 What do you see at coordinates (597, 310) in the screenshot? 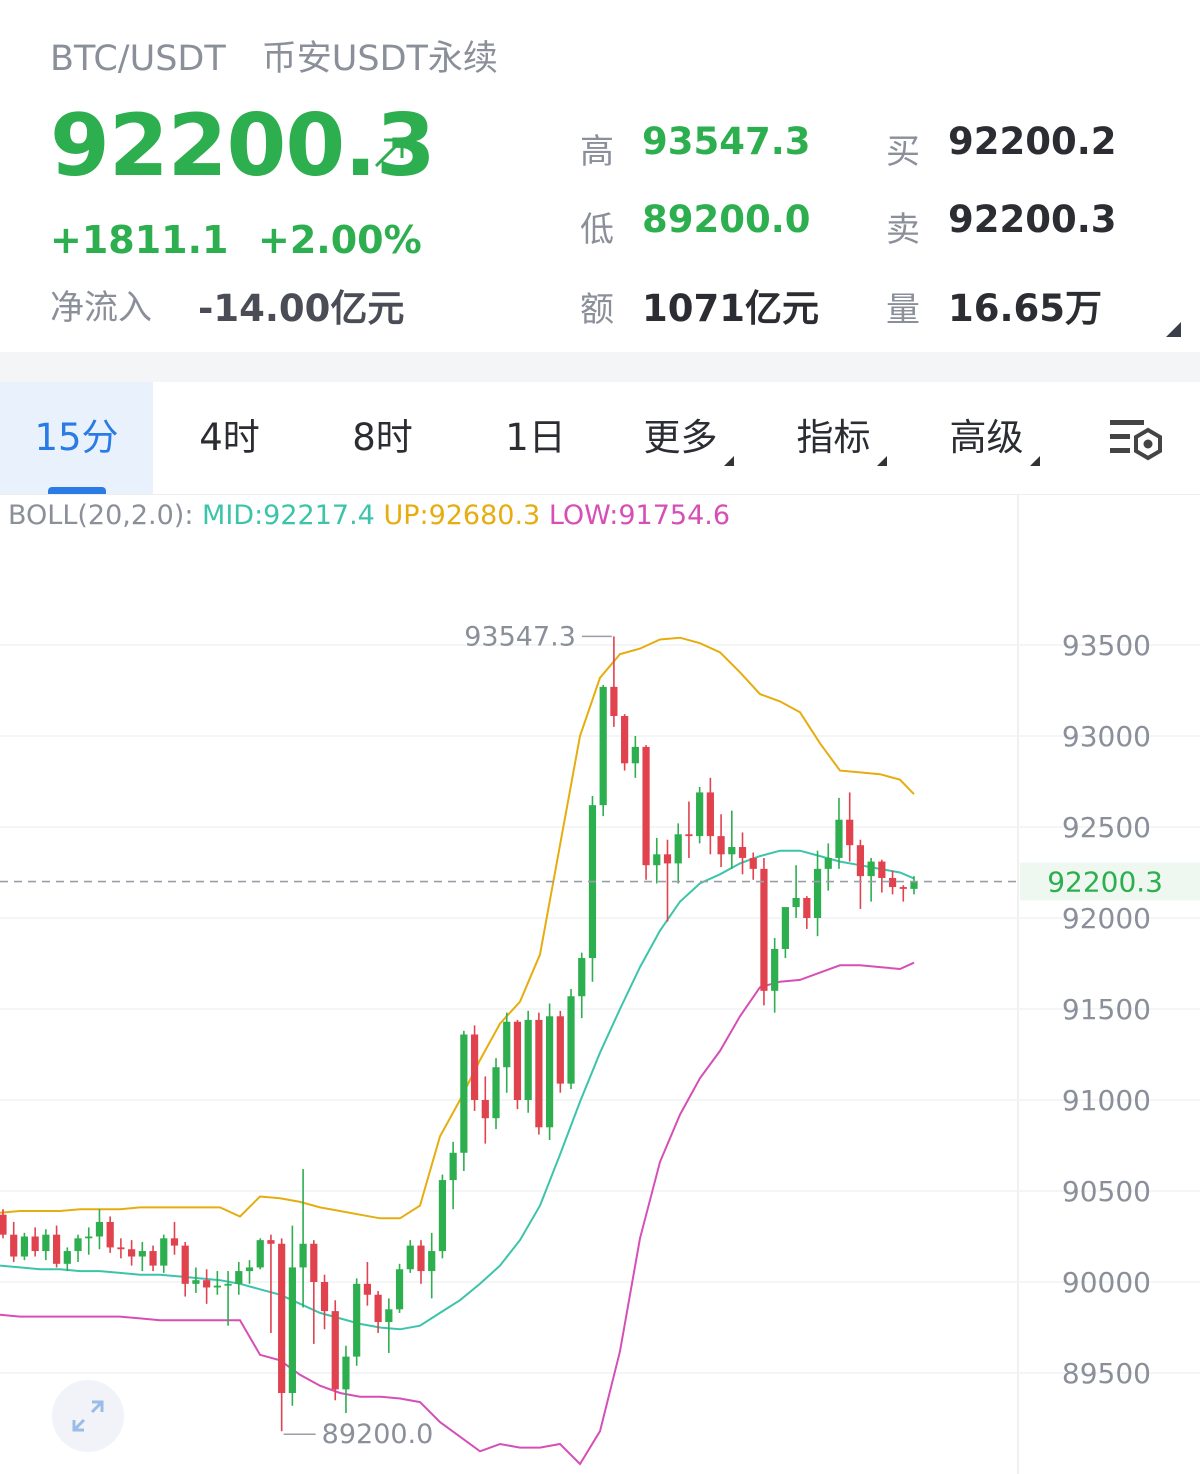
I see `amount-label: 额` at bounding box center [597, 310].